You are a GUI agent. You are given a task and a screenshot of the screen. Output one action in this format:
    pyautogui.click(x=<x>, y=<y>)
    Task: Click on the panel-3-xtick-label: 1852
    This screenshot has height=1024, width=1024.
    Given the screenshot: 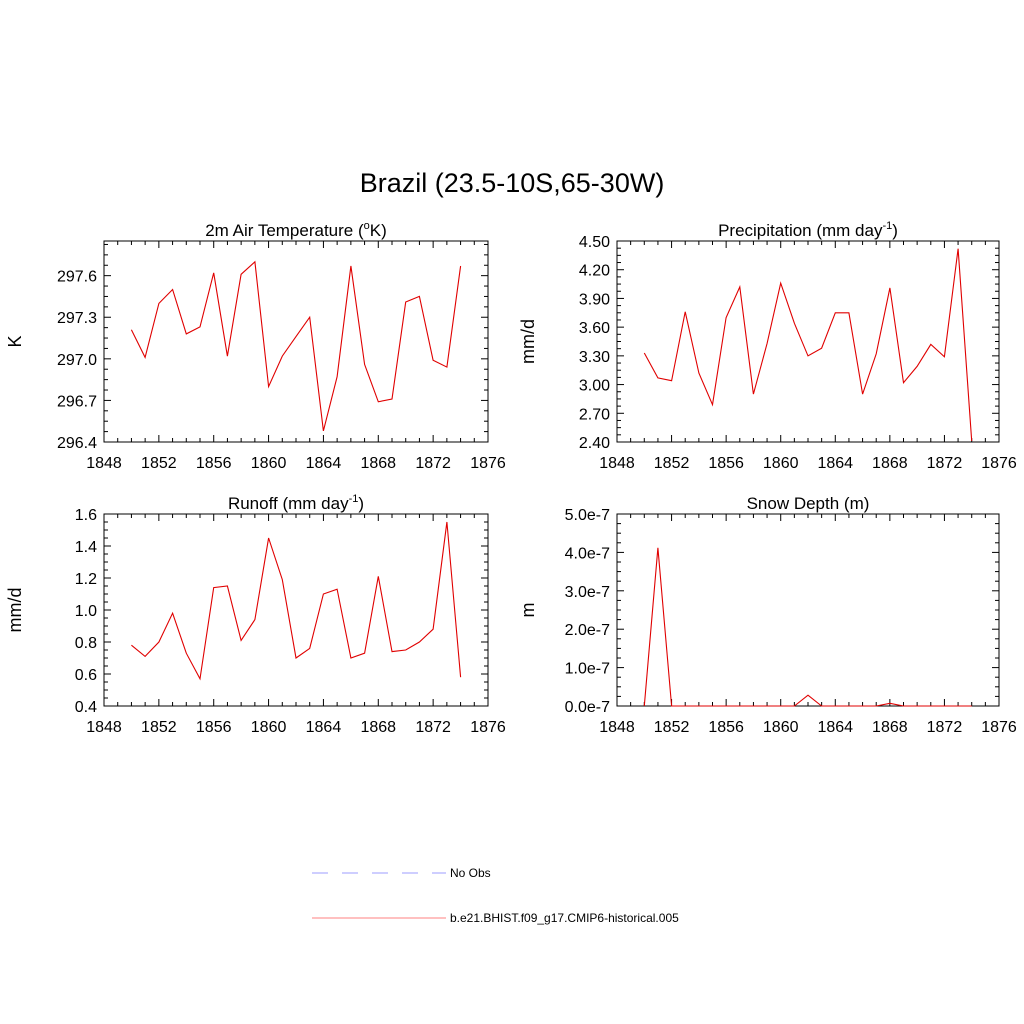 What is the action you would take?
    pyautogui.click(x=159, y=727)
    